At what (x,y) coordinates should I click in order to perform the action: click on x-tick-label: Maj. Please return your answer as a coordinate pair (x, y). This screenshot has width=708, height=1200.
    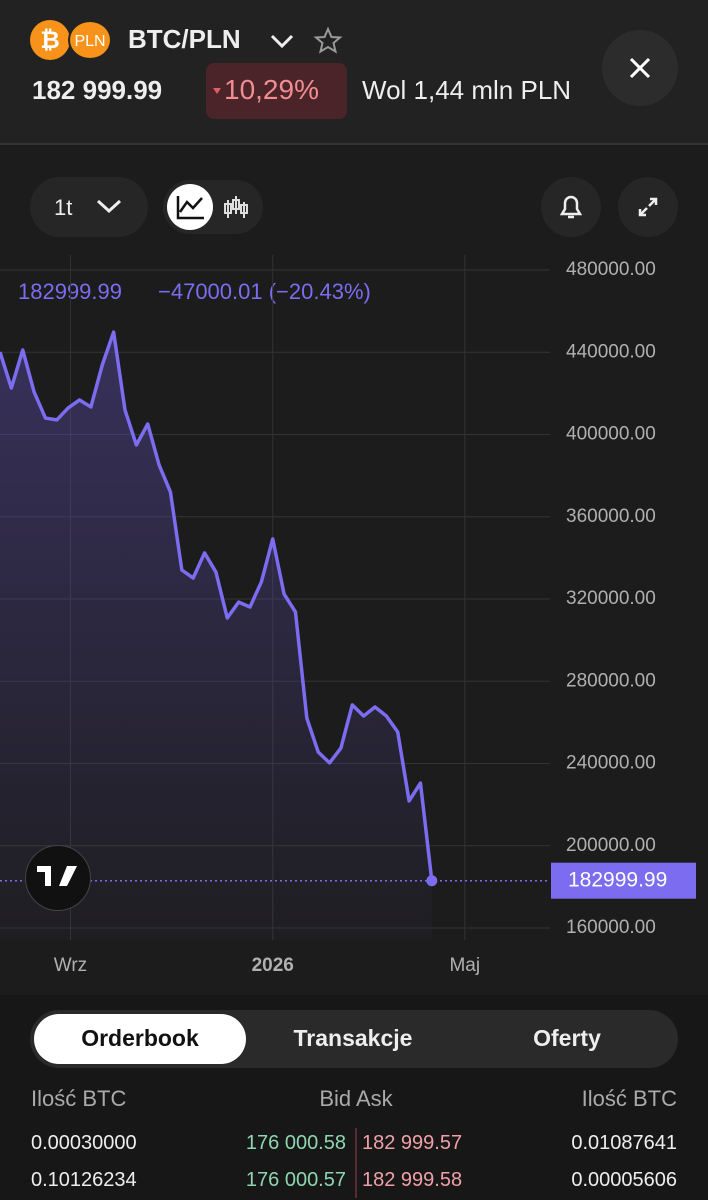
    Looking at the image, I should click on (464, 965).